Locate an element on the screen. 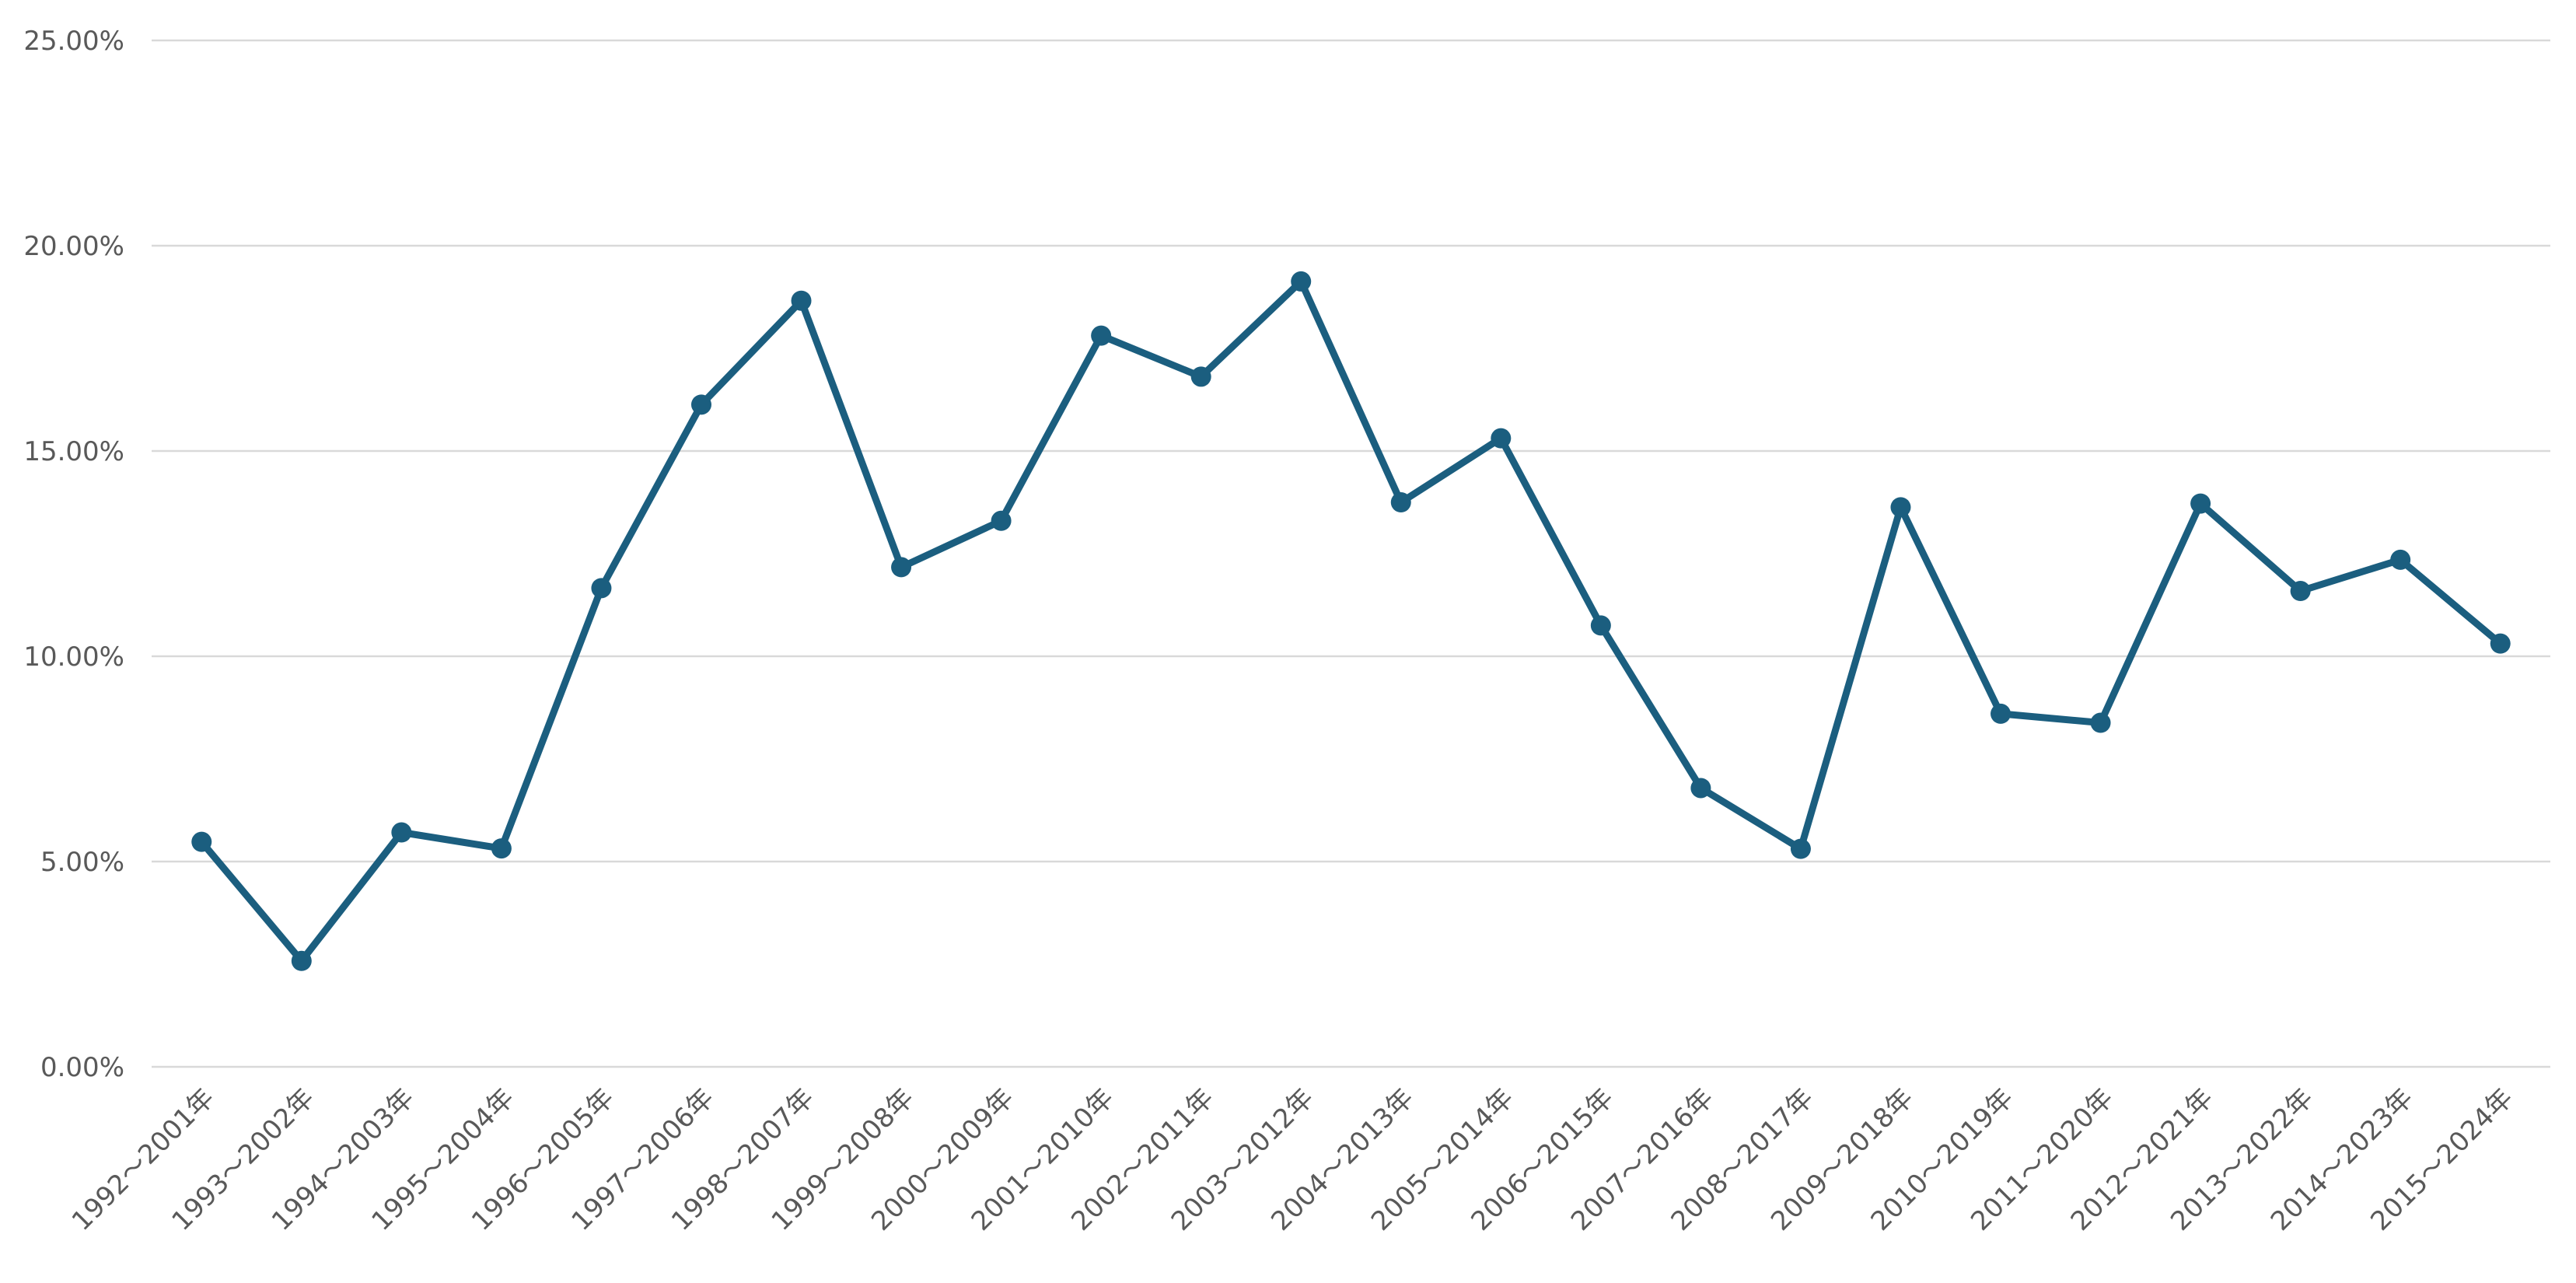 This screenshot has height=1283, width=2576. y-tick-label: 0.00% is located at coordinates (82, 1067).